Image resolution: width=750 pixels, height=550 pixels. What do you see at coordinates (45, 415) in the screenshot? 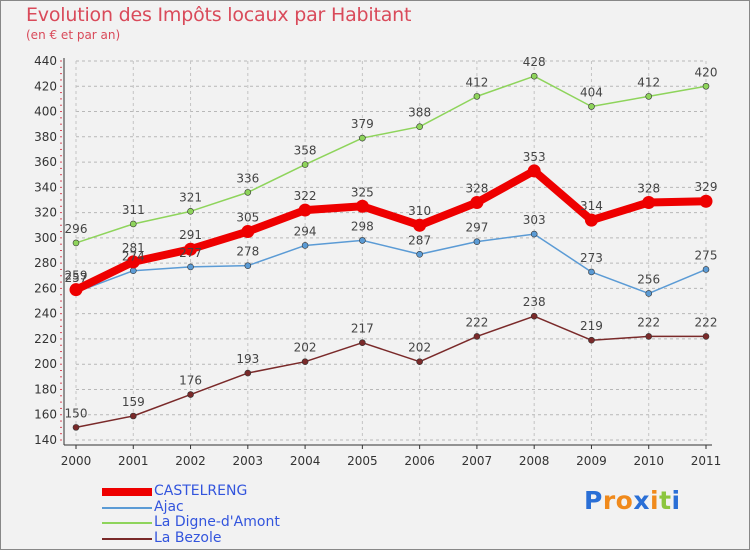
I see `y-tick-label: 160` at bounding box center [45, 415].